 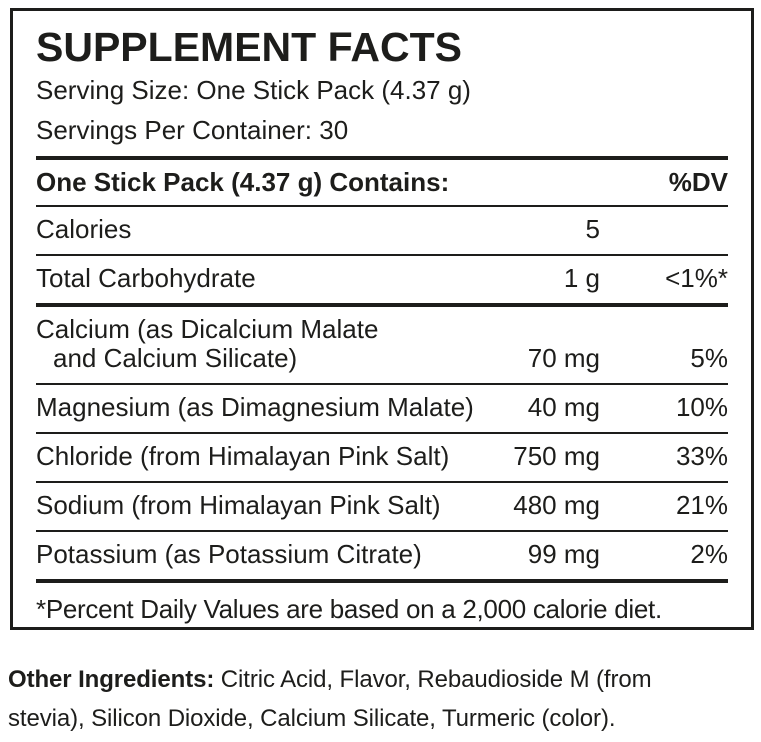 What do you see at coordinates (192, 130) in the screenshot?
I see `servings-per-container-line: Servings Per Container: 30` at bounding box center [192, 130].